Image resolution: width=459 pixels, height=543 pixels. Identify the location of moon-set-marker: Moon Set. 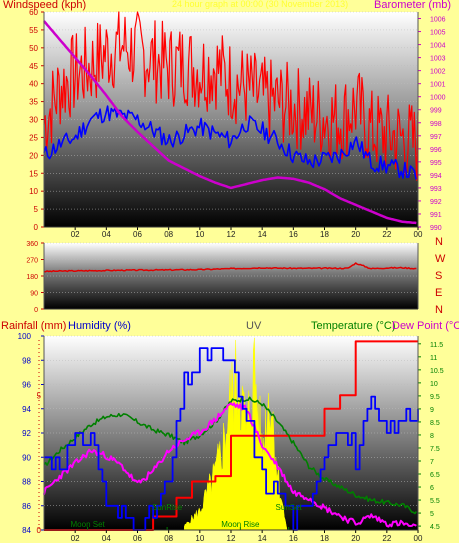
(88, 524).